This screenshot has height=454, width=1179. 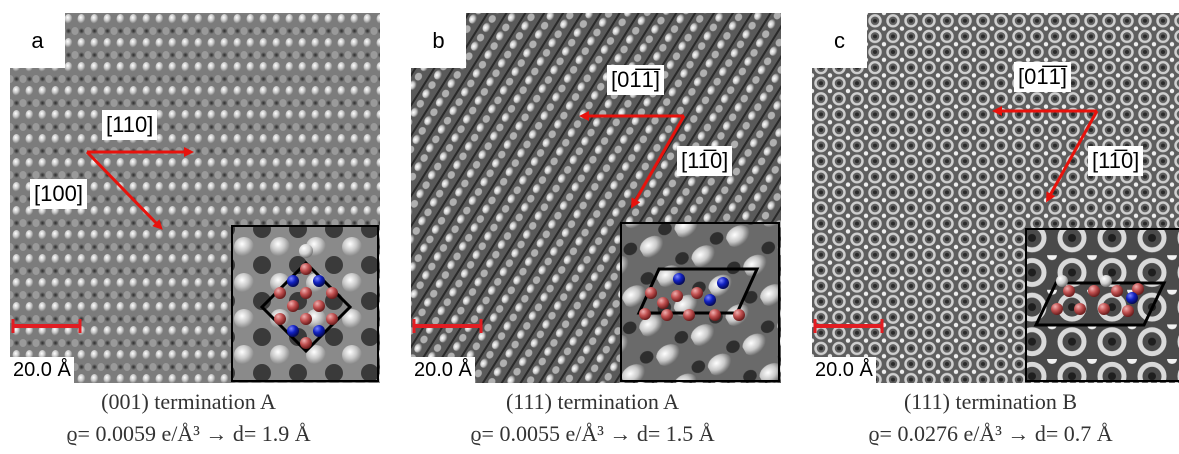 I want to click on panel-c-caption-title: (111) termination B, so click(x=984, y=402).